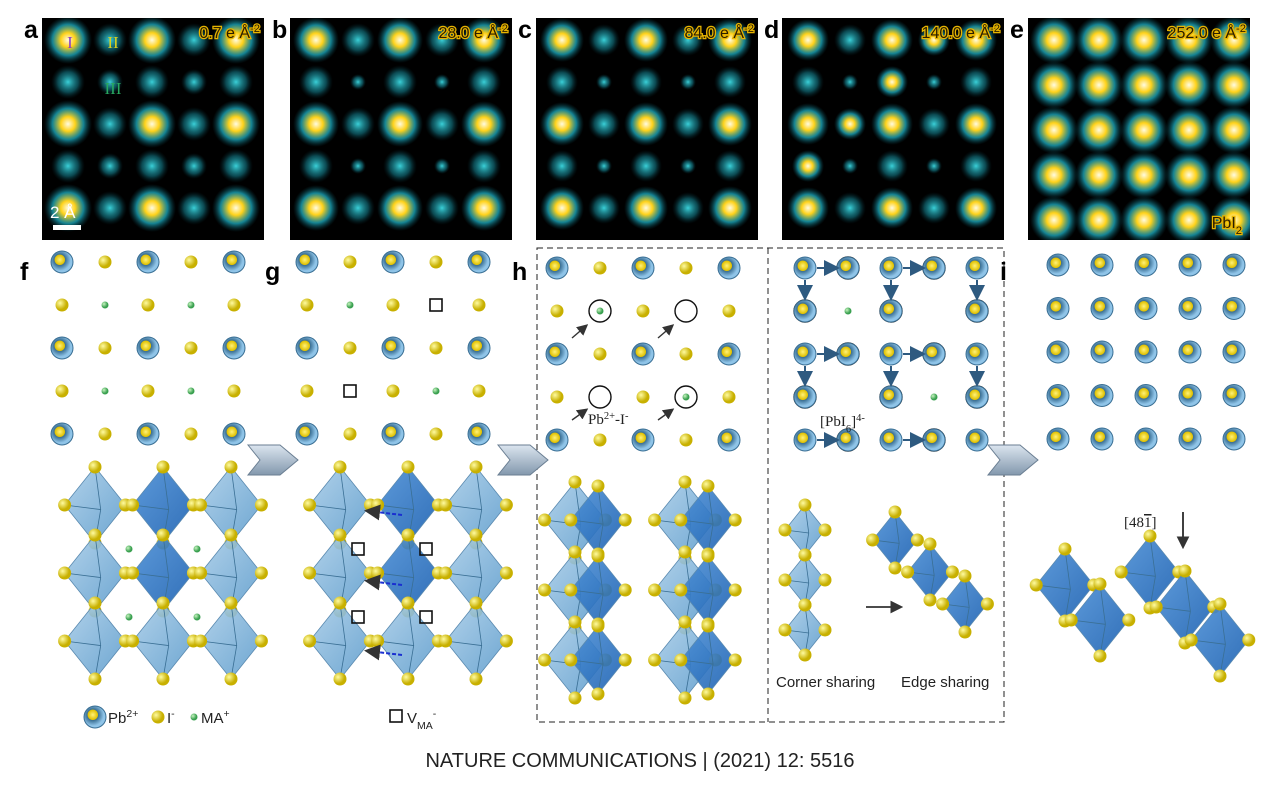  Describe the element at coordinates (956, 32) in the screenshot. I see `text-part: 140.0 e Å` at that location.